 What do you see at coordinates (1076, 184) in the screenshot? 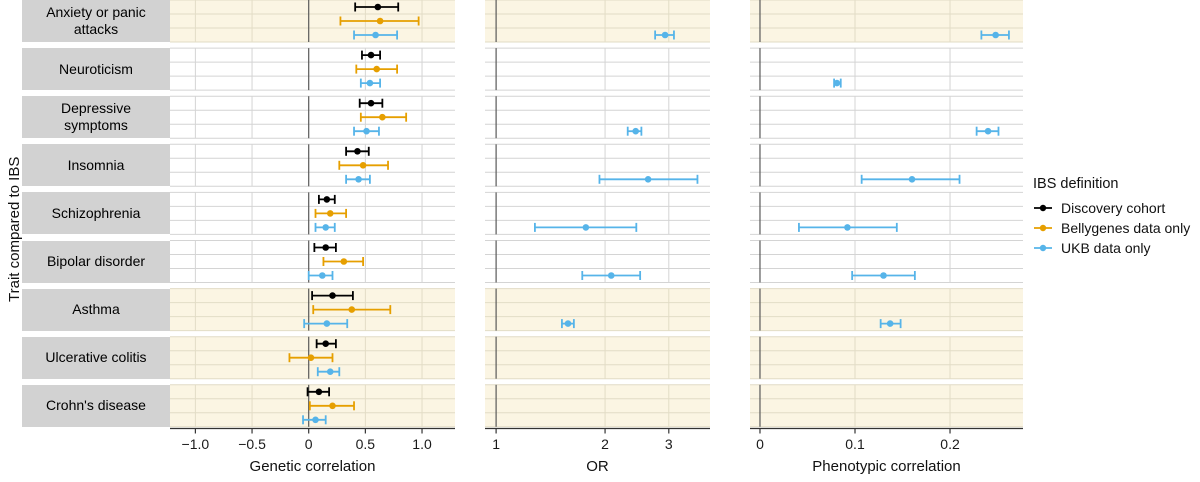
I see `legend-title: IBS definition` at bounding box center [1076, 184].